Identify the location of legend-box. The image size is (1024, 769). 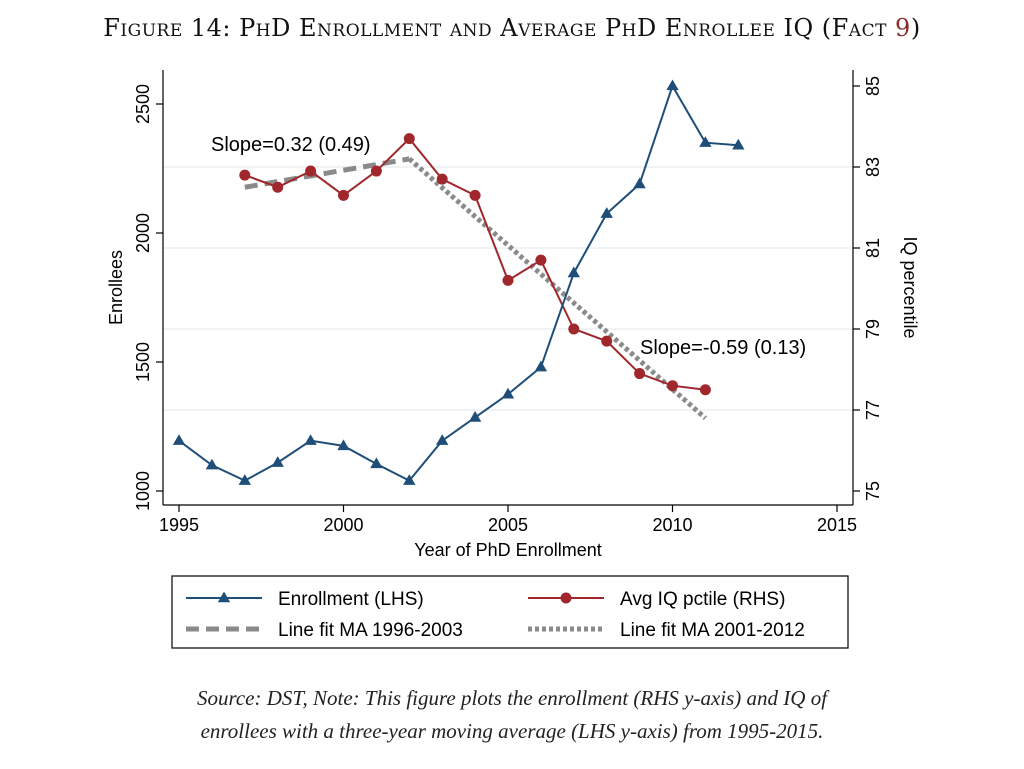
(510, 612).